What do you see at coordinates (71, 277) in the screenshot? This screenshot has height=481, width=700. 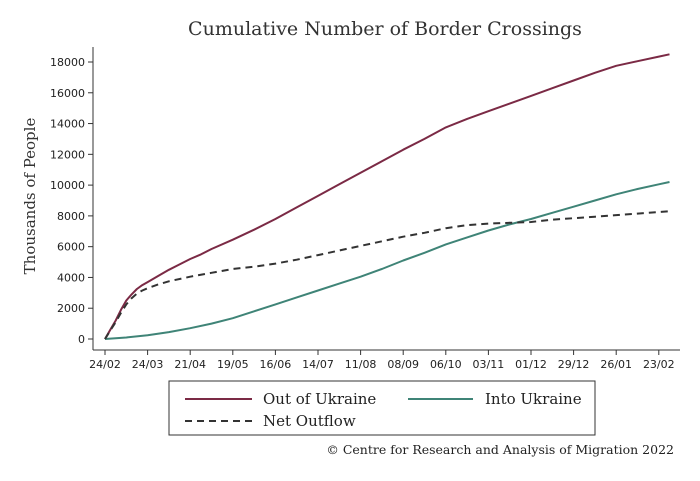 I see `y-tick-label: 4000` at bounding box center [71, 277].